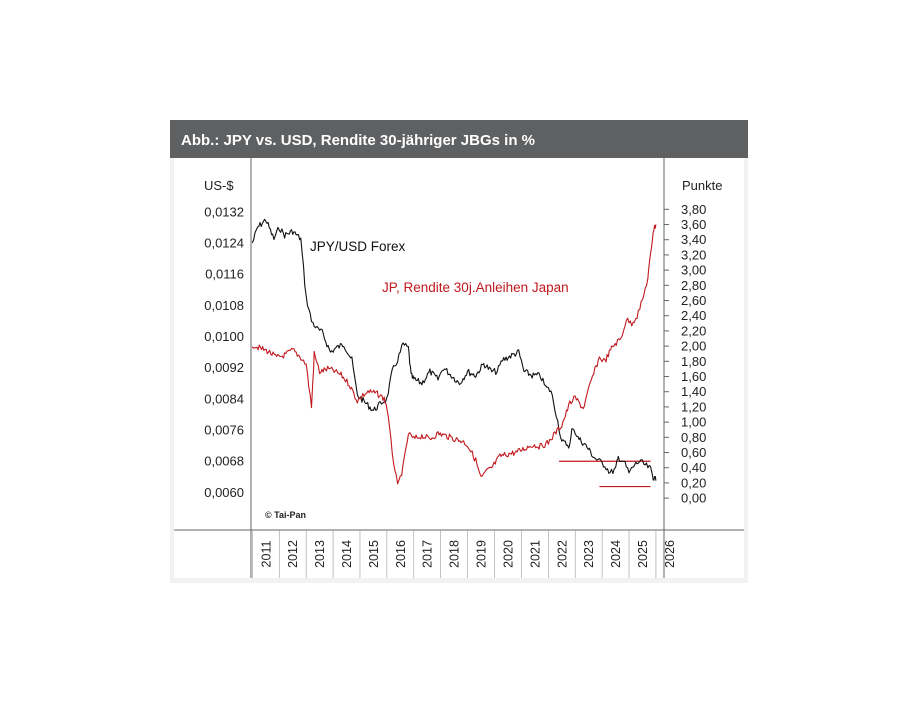 The image size is (899, 701). What do you see at coordinates (374, 554) in the screenshot?
I see `x-tick-label: 2015` at bounding box center [374, 554].